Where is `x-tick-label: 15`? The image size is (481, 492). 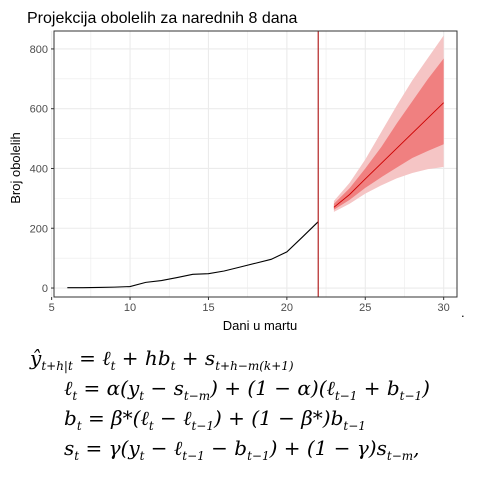
x-tick-label: 15 is located at coordinates (208, 308).